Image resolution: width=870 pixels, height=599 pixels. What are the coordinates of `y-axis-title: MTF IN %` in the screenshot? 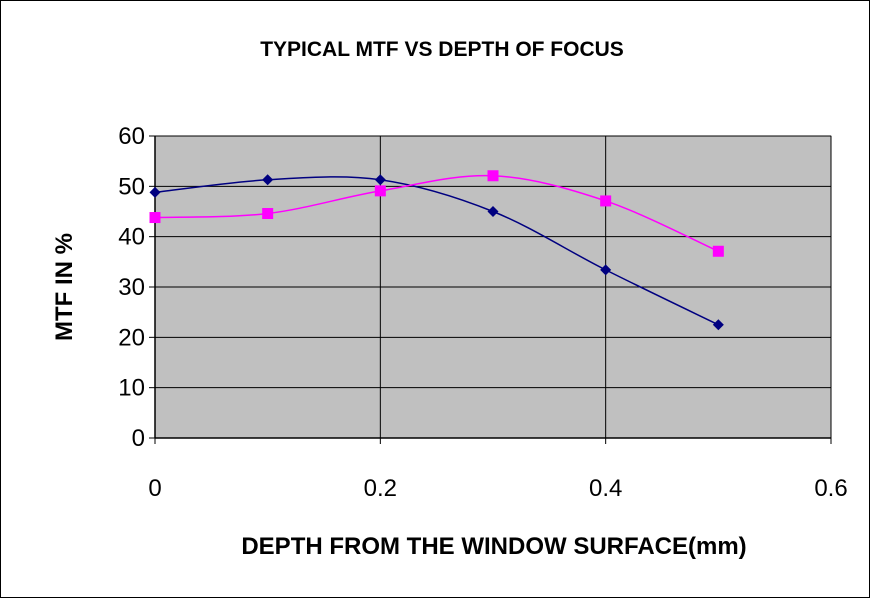 It's located at (64, 287).